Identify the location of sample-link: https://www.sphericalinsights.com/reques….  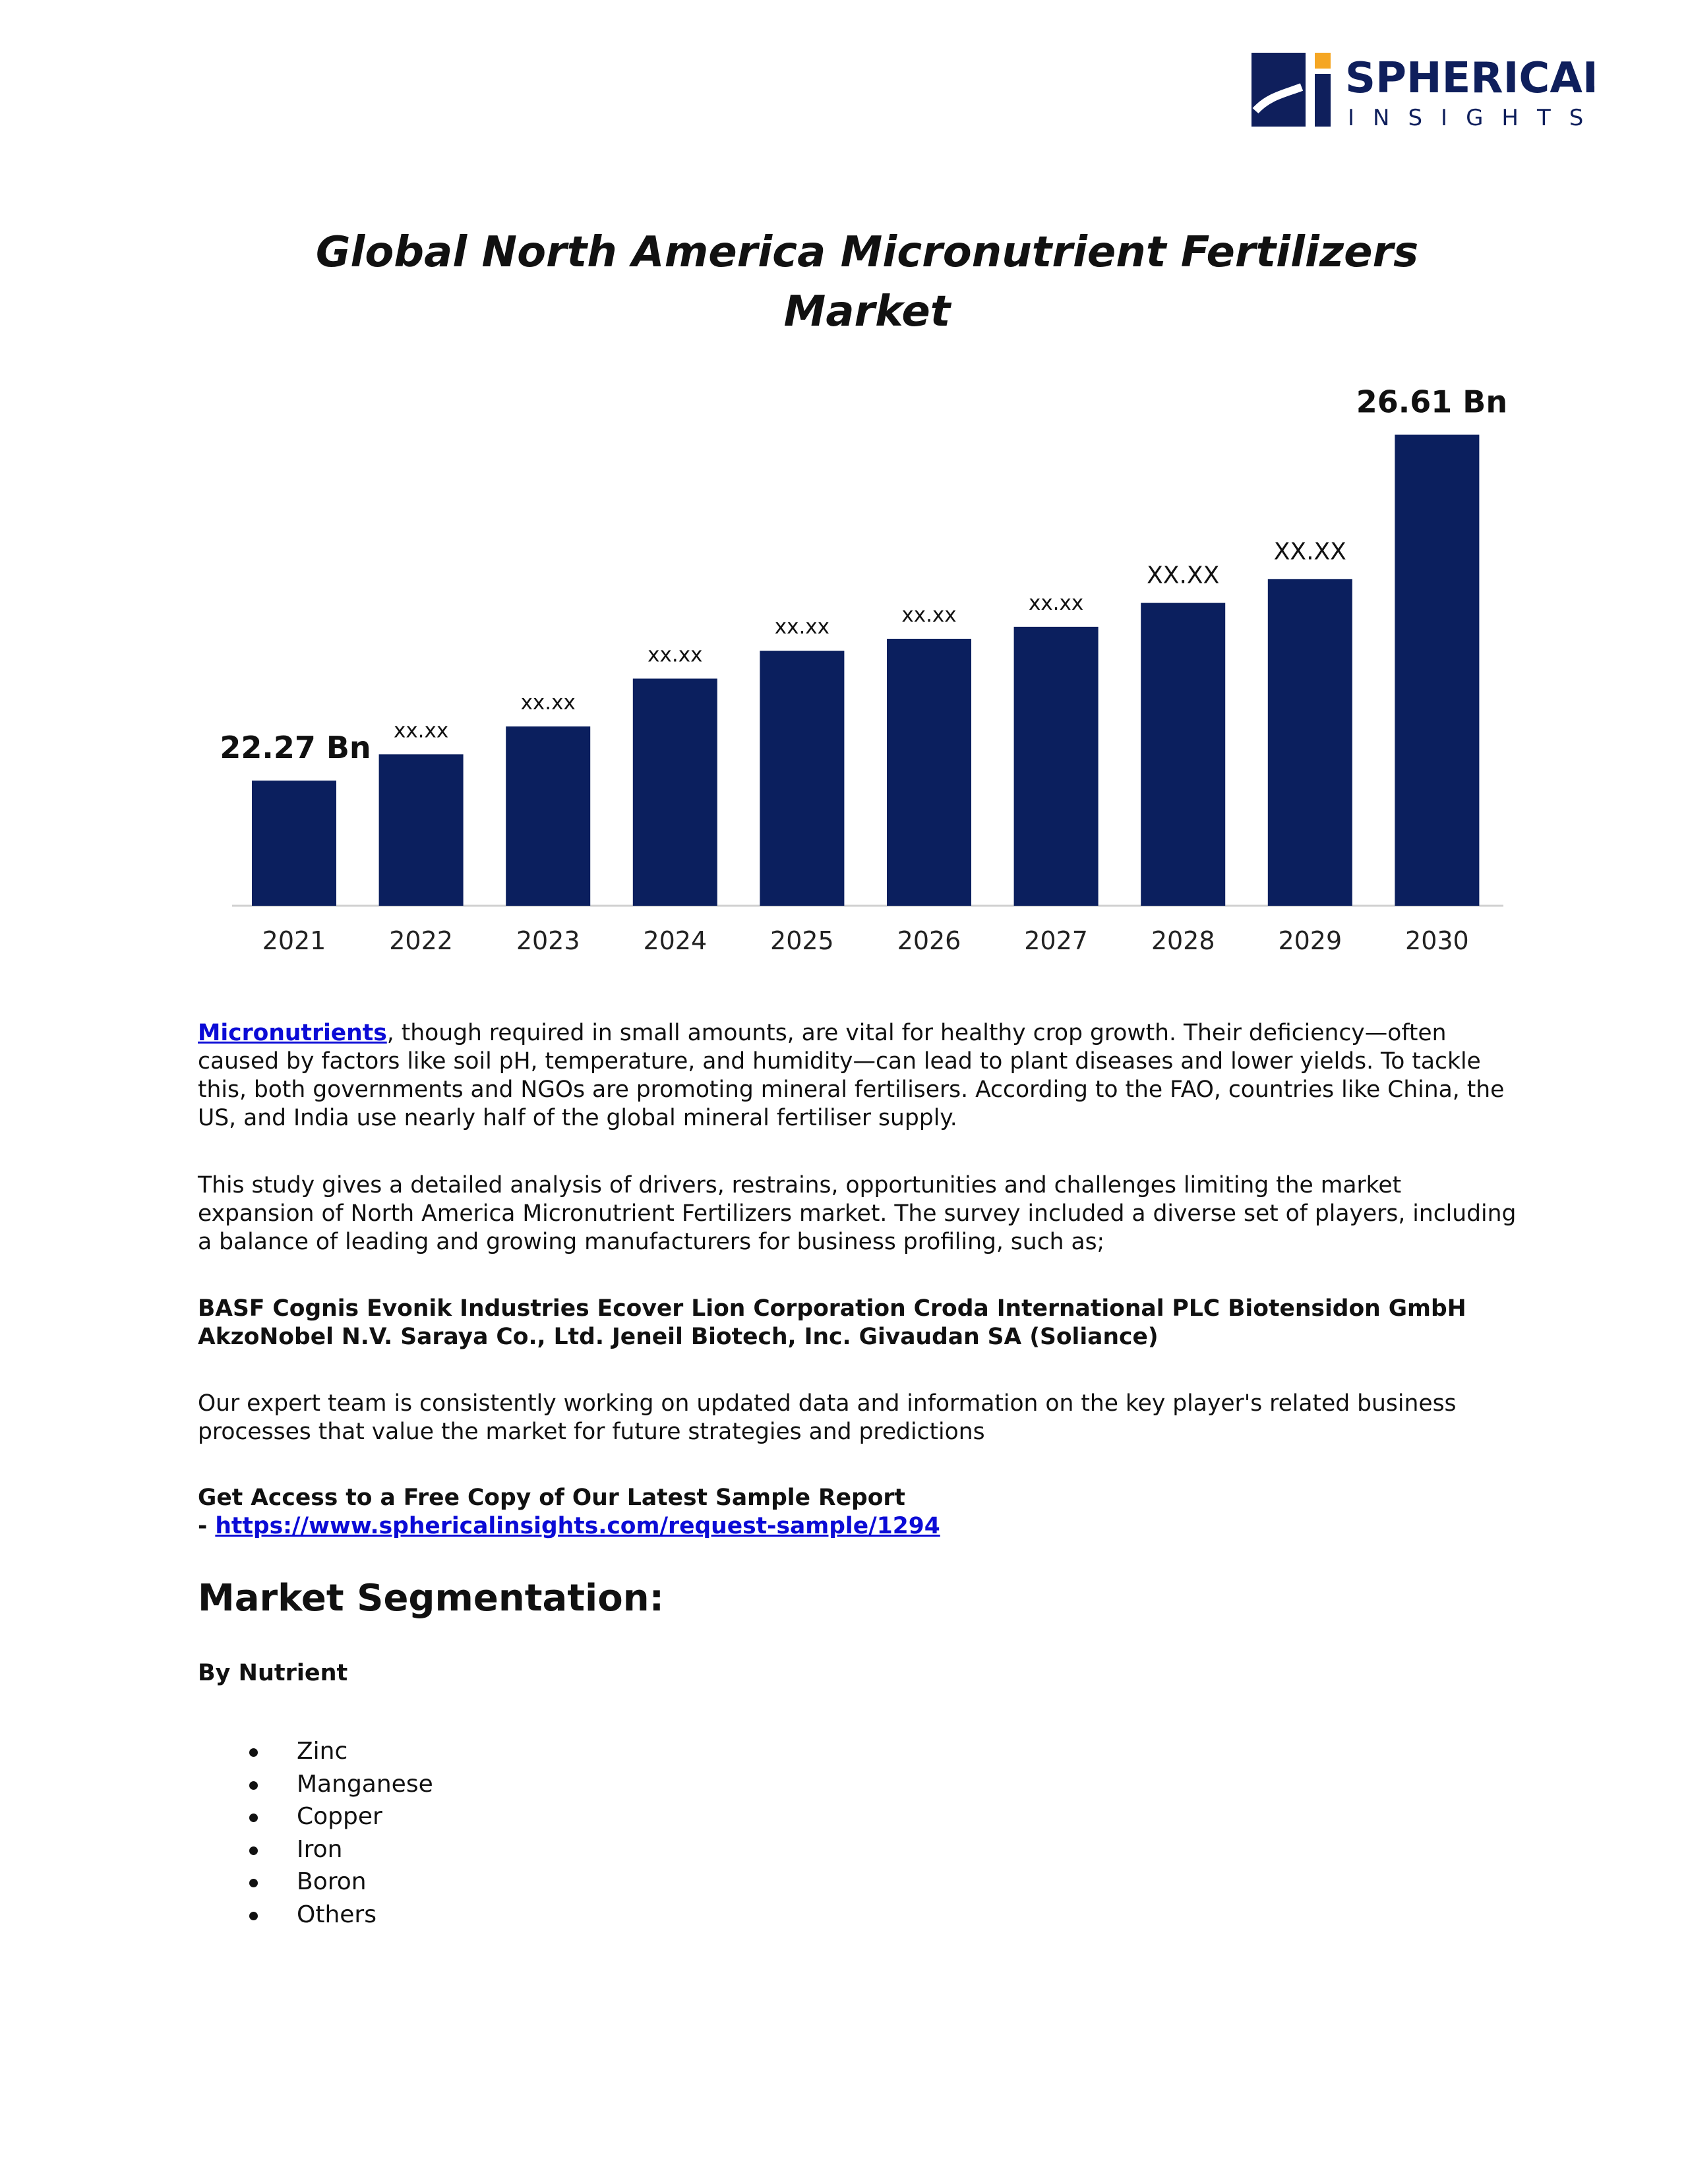
(577, 1526).